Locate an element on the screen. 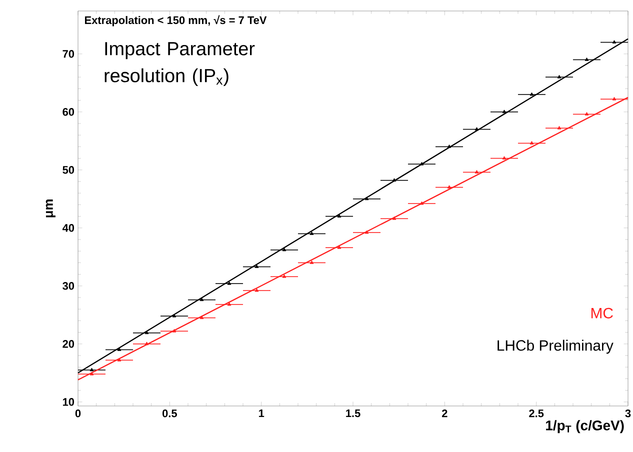  y-tick-label: 30 is located at coordinates (68, 286).